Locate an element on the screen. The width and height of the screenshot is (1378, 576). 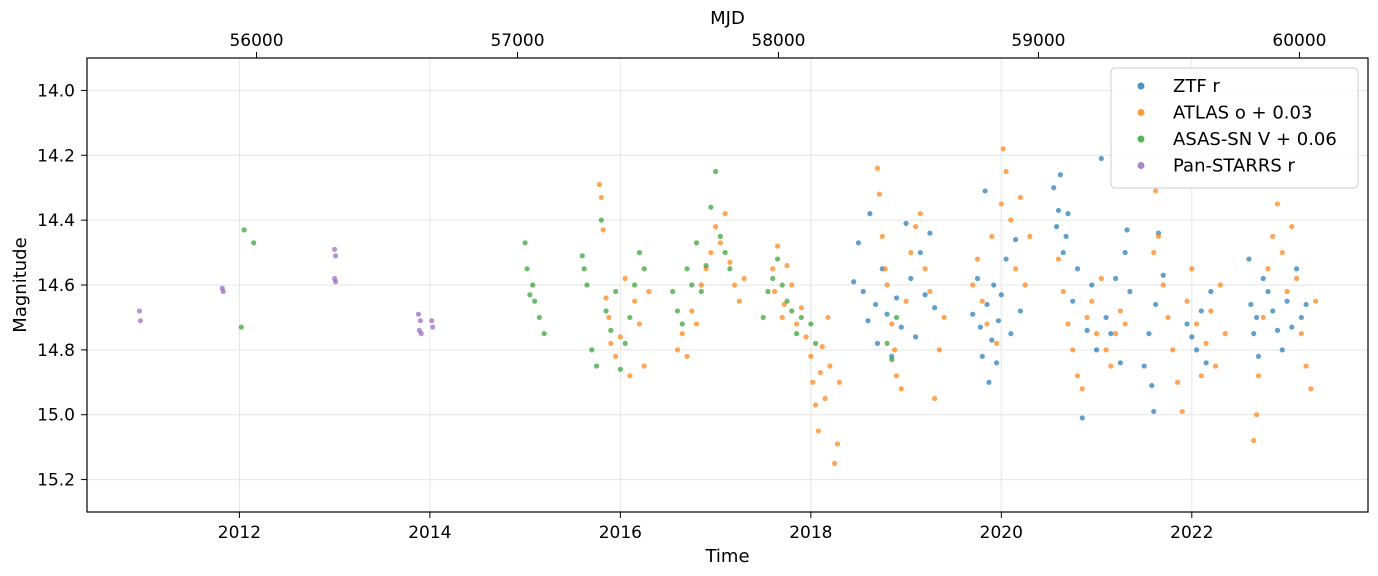
y-tick-label: 15.2 is located at coordinates (56, 481).